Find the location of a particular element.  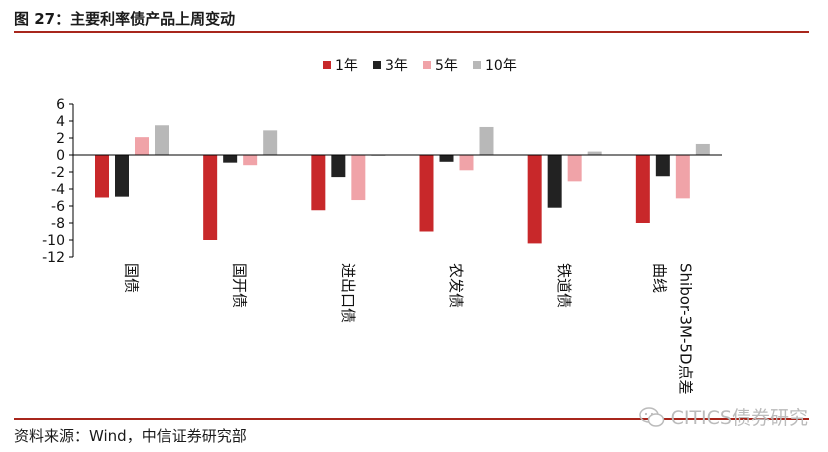

title-rule is located at coordinates (411, 32).